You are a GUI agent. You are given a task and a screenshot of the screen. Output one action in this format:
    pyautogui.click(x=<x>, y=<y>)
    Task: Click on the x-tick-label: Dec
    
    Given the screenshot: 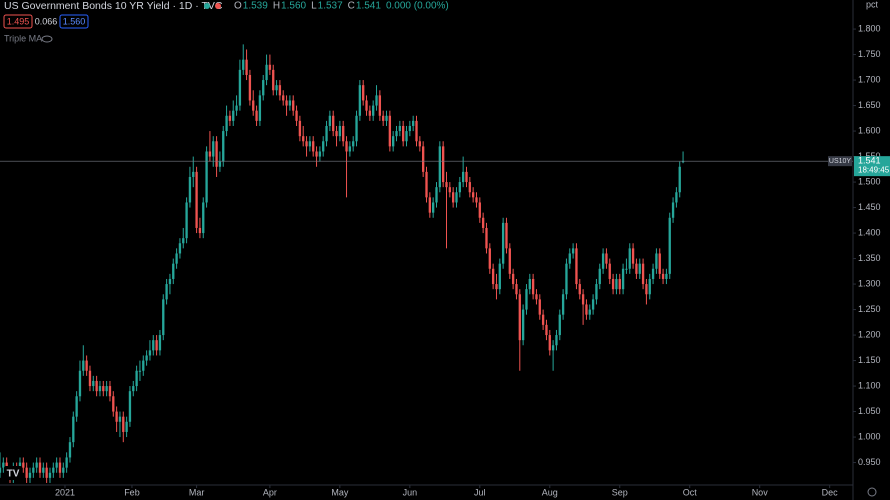 What is the action you would take?
    pyautogui.click(x=830, y=492)
    